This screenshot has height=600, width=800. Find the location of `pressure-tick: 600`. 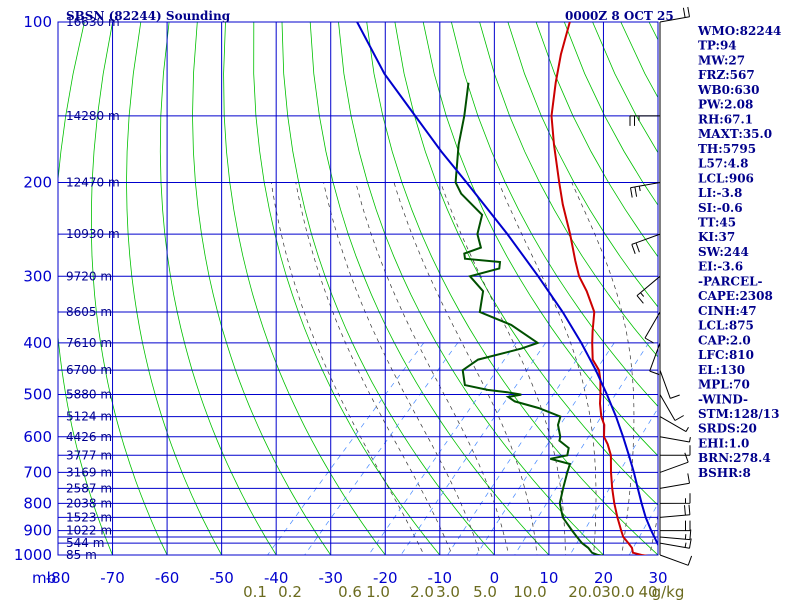

pressure-tick: 600 is located at coordinates (37, 437).